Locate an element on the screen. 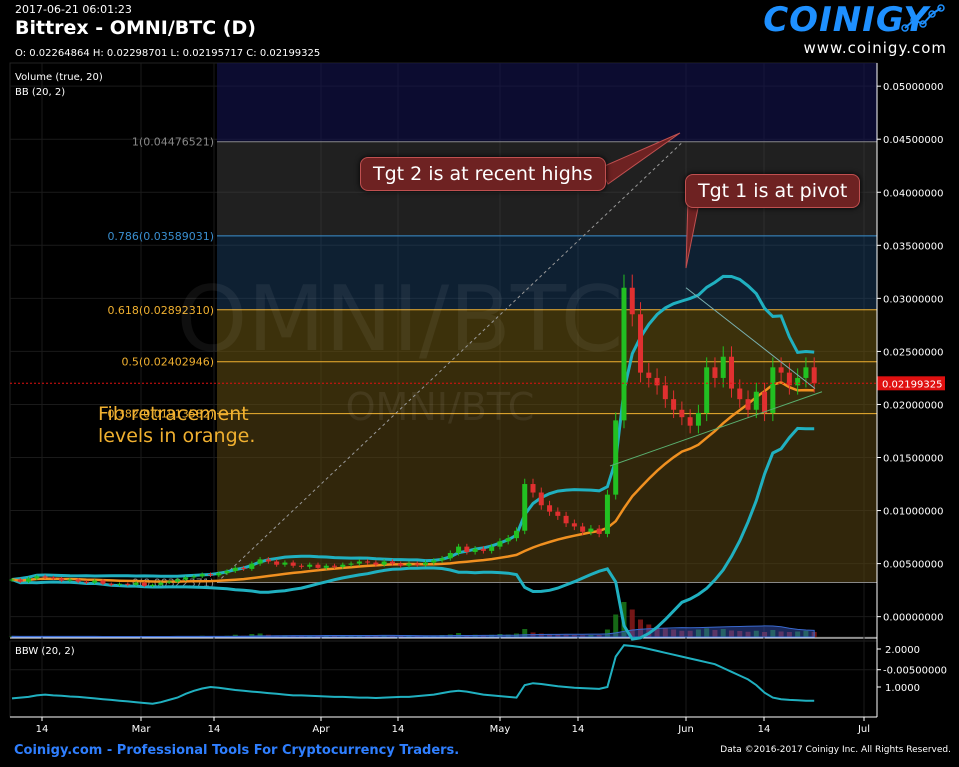  x-tick-label: Jun is located at coordinates (685, 729).